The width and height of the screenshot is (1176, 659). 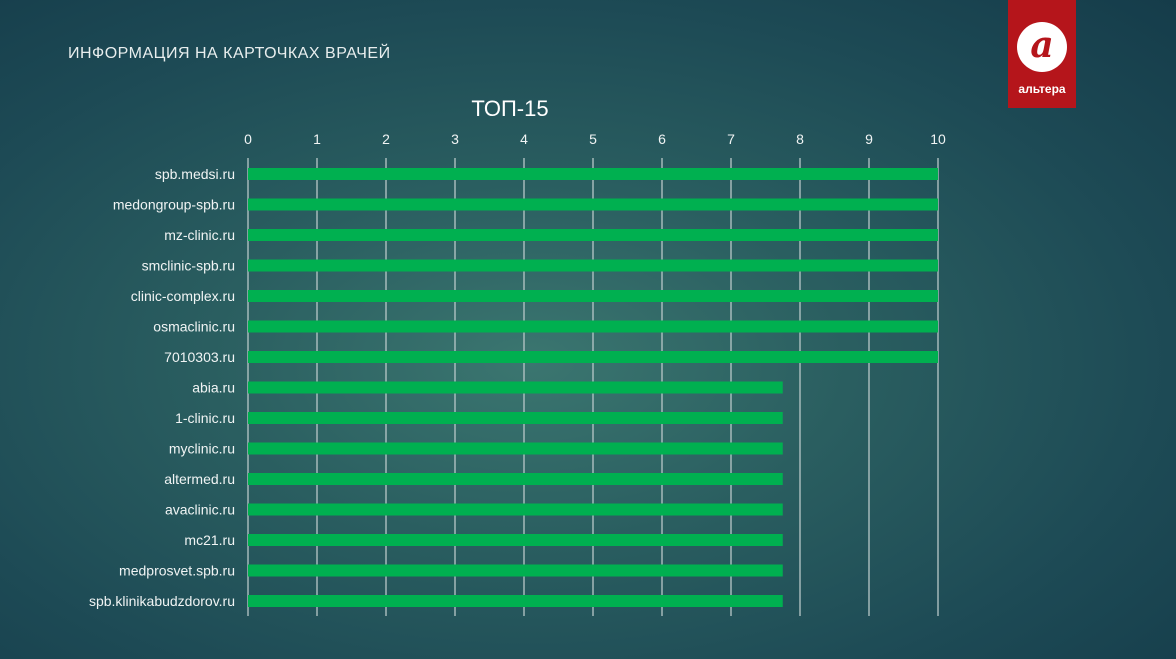 I want to click on category-label: spb.klinikabudzdorov.ru, so click(x=162, y=601).